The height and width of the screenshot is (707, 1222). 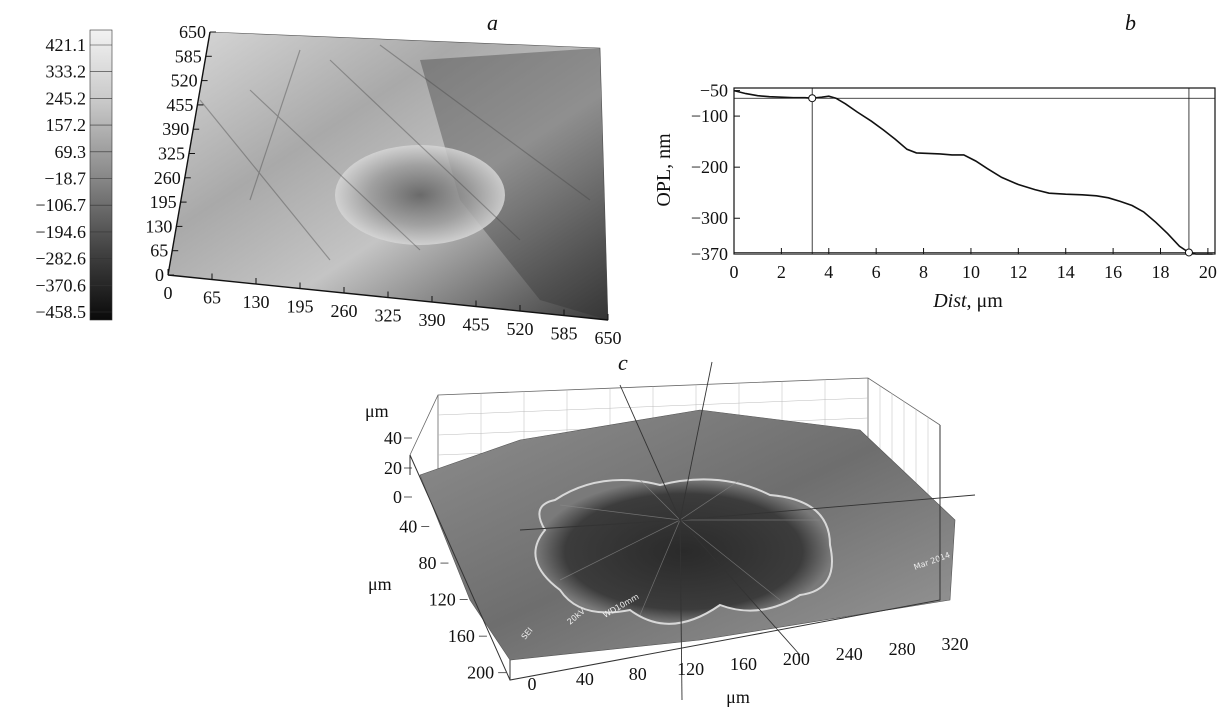 I want to click on axis-c-y-tick-label: 80, so click(x=427, y=563).